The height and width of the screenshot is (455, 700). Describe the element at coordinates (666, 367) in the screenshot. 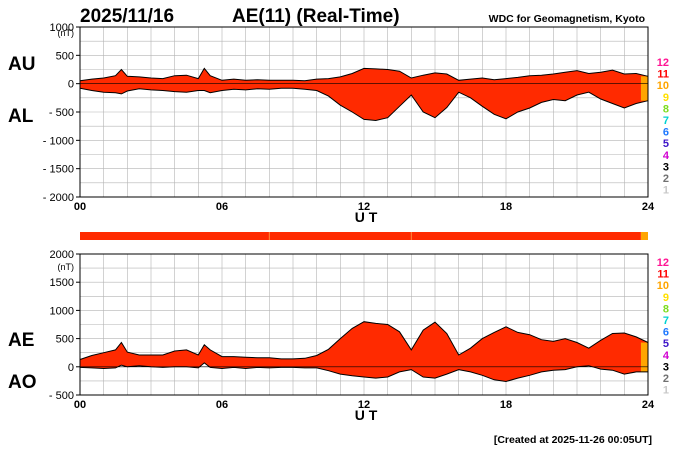

I see `panel2-station-legend-label: 3` at that location.